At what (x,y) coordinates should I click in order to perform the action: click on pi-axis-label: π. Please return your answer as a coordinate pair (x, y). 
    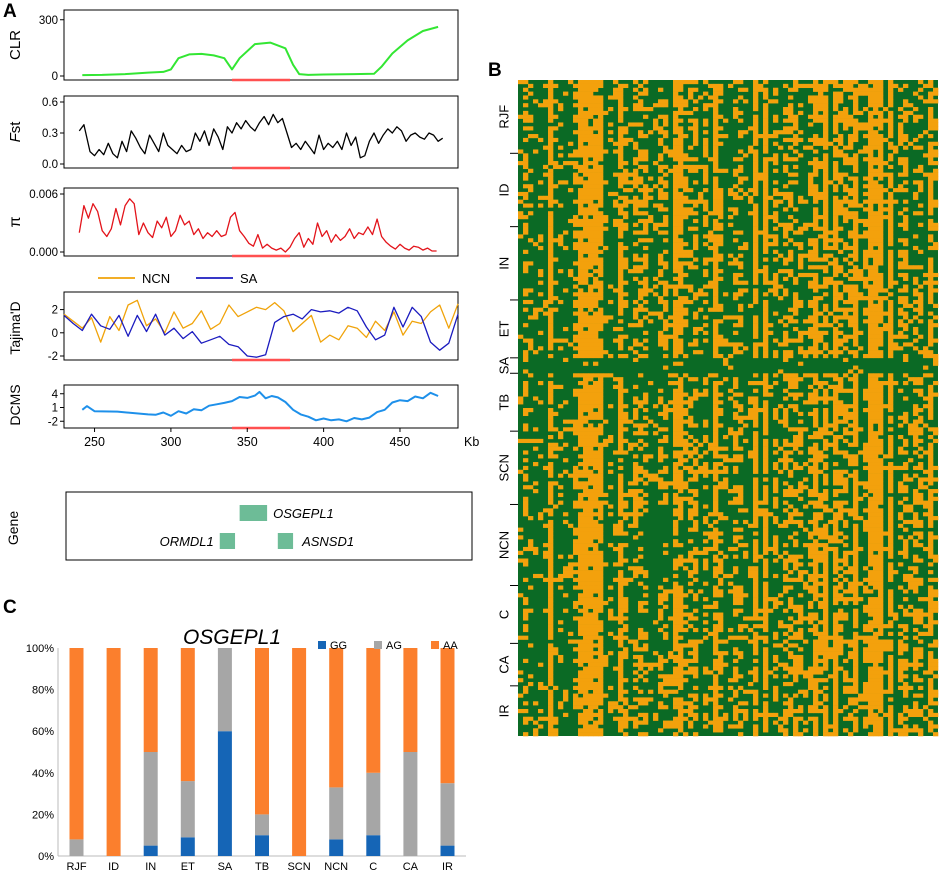
    Looking at the image, I should click on (15, 221).